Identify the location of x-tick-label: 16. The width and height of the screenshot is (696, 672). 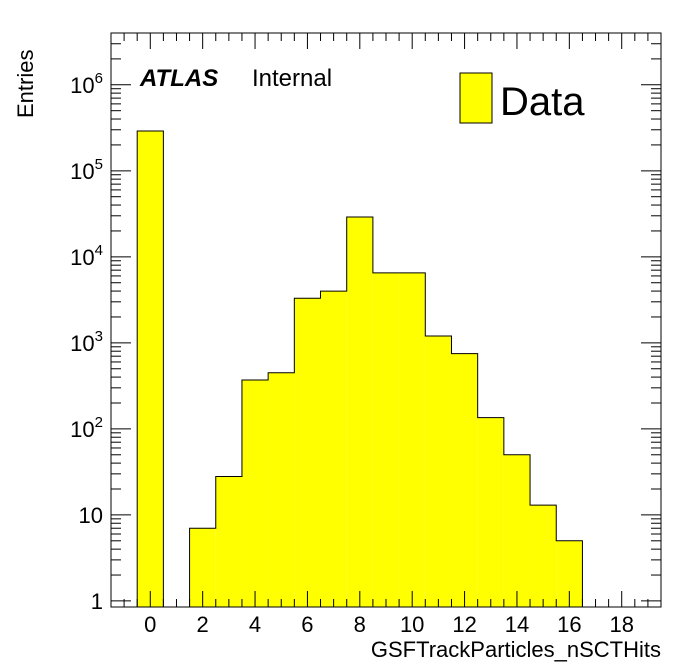
(569, 624).